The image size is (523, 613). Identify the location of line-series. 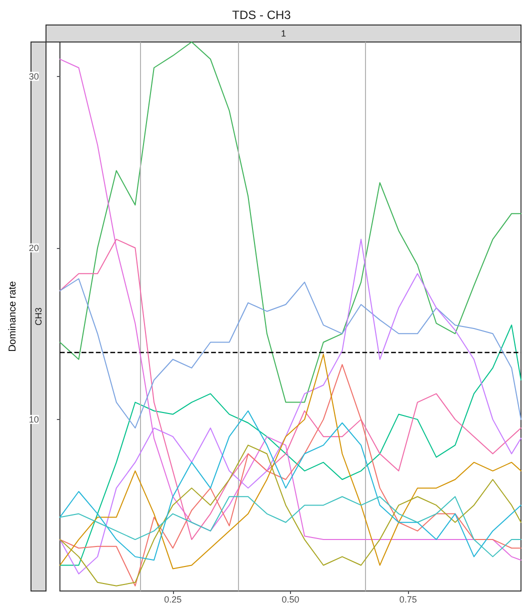
(290, 527).